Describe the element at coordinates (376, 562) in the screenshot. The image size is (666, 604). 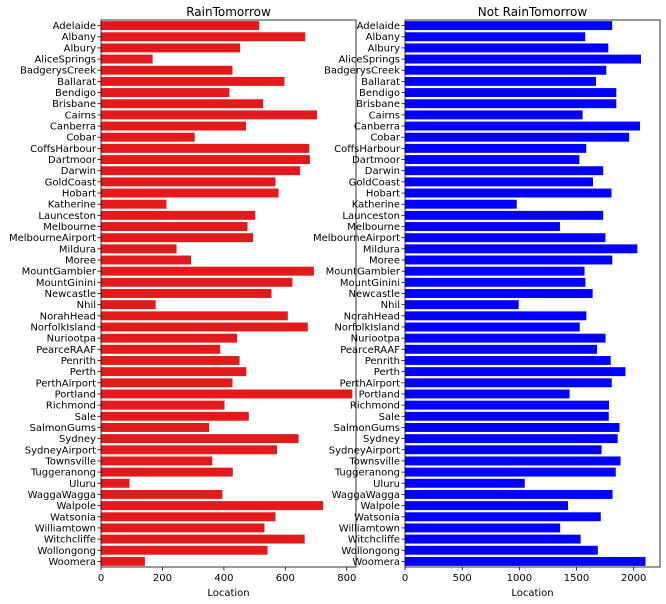
I see `norain-category-label: Woomera` at that location.